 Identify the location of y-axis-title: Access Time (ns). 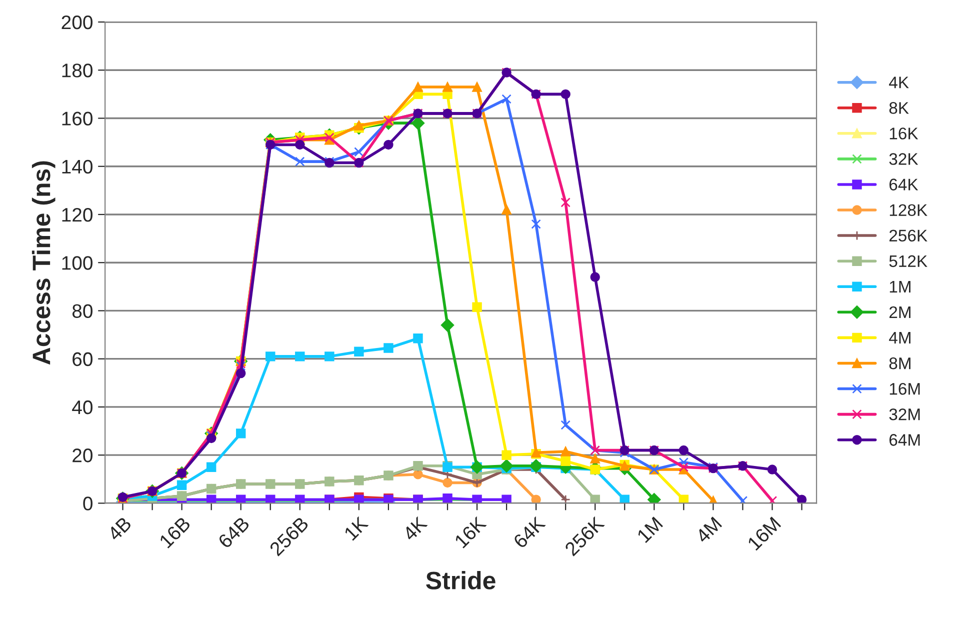
(44, 263).